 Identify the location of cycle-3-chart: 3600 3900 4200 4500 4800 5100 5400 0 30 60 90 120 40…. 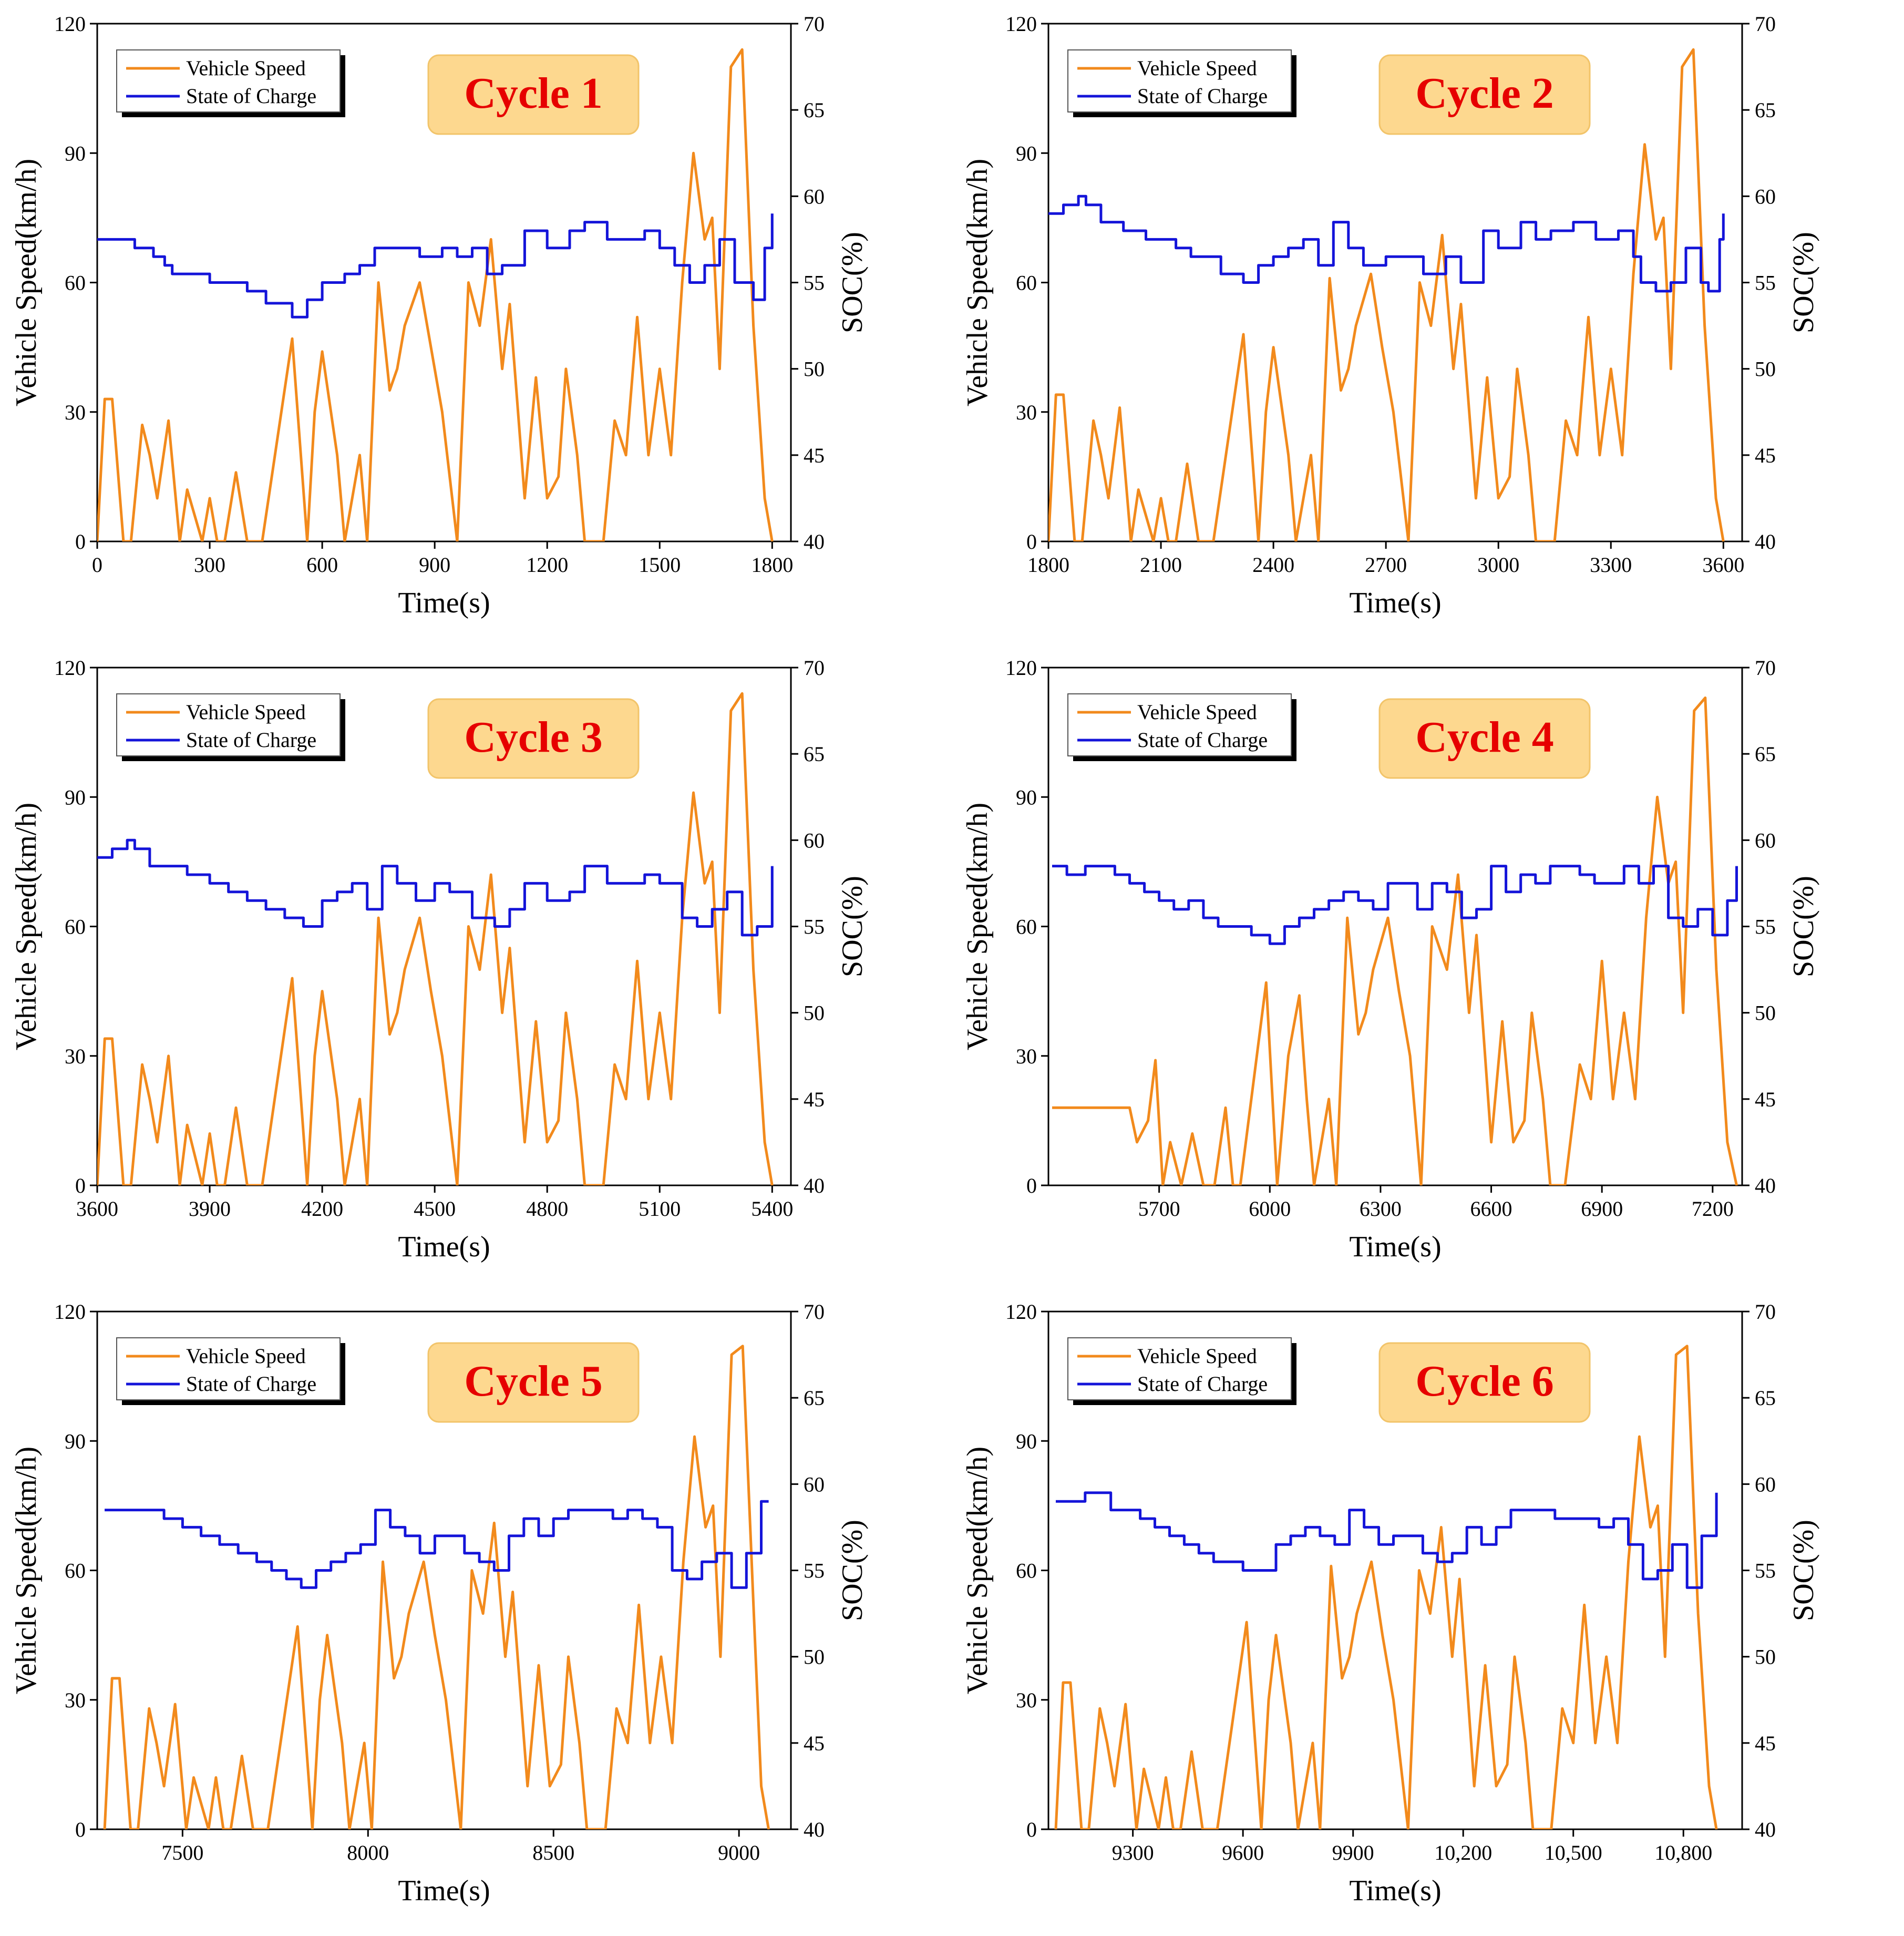
(439, 959).